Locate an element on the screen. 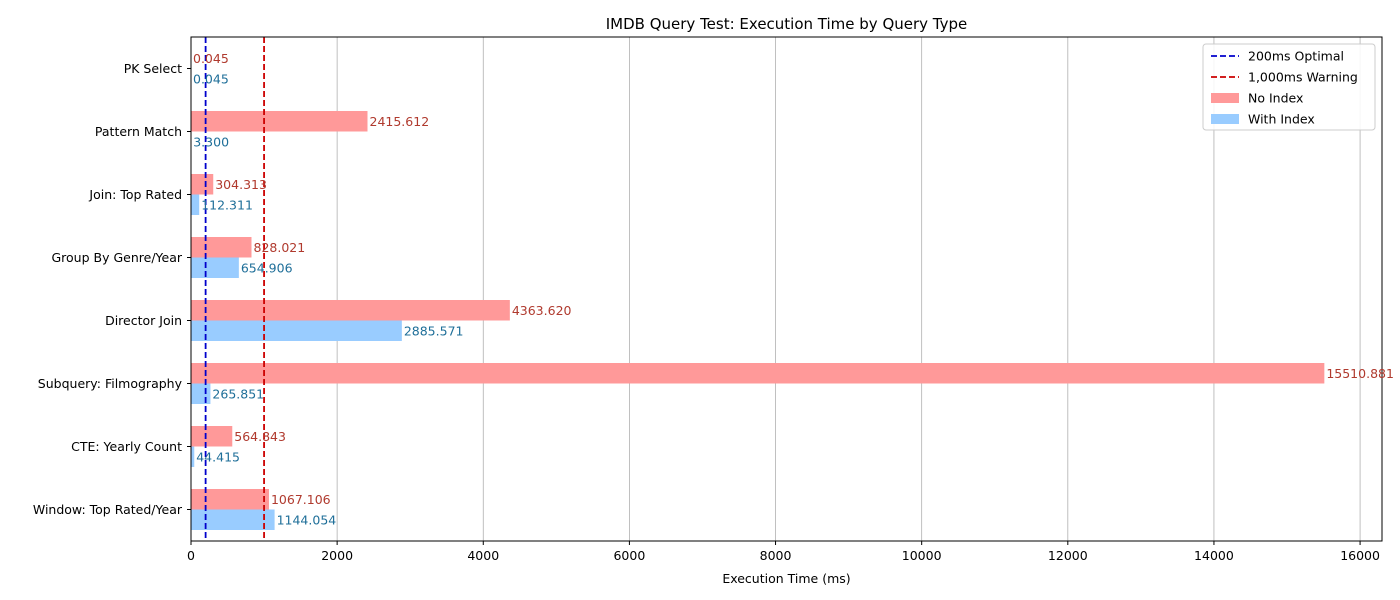  data-label: 2415.612 is located at coordinates (400, 121).